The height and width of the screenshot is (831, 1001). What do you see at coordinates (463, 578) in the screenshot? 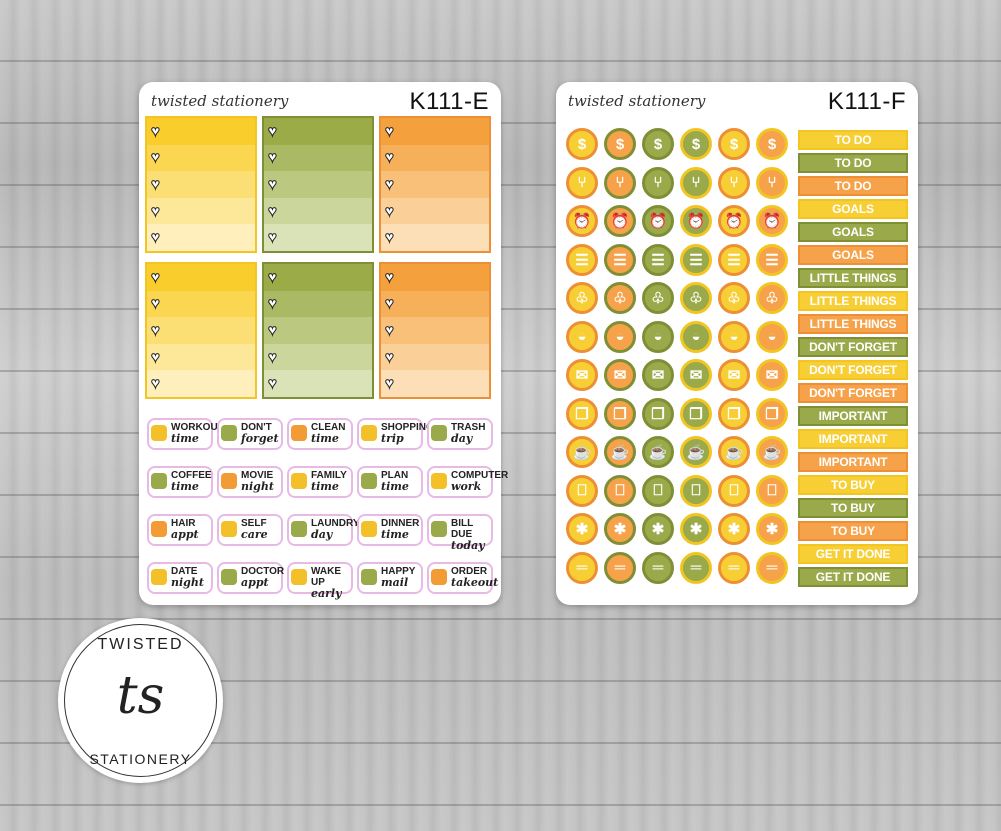
I see `word-sticker: ORDER takeout` at bounding box center [463, 578].